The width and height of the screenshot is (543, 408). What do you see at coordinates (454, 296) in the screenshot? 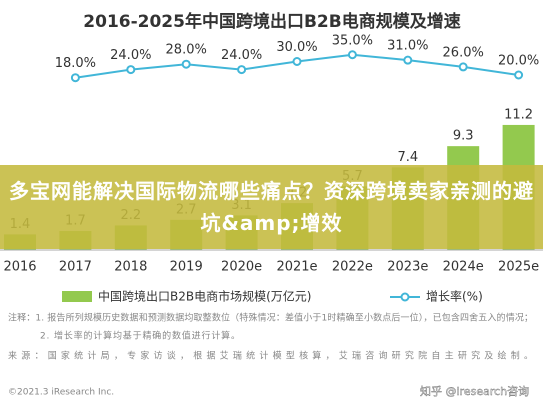
I see `legend-label: 增长率(%)` at bounding box center [454, 296].